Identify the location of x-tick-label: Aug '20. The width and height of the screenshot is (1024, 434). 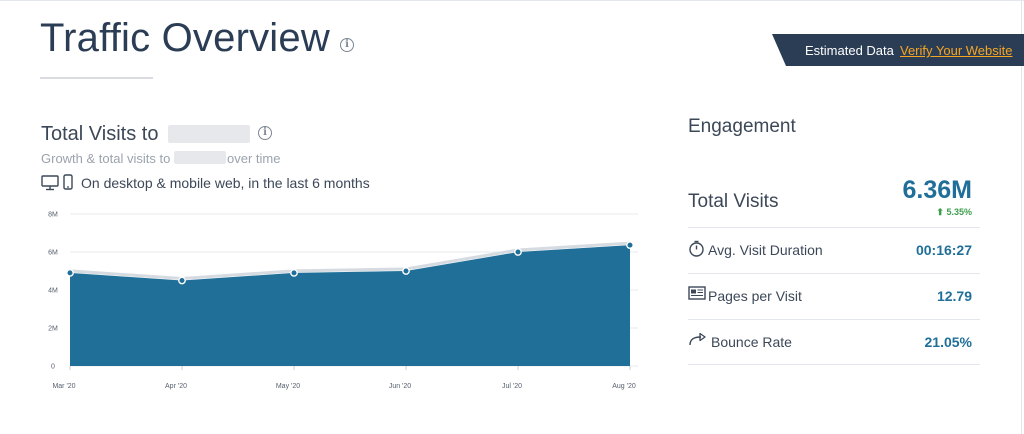
(624, 386).